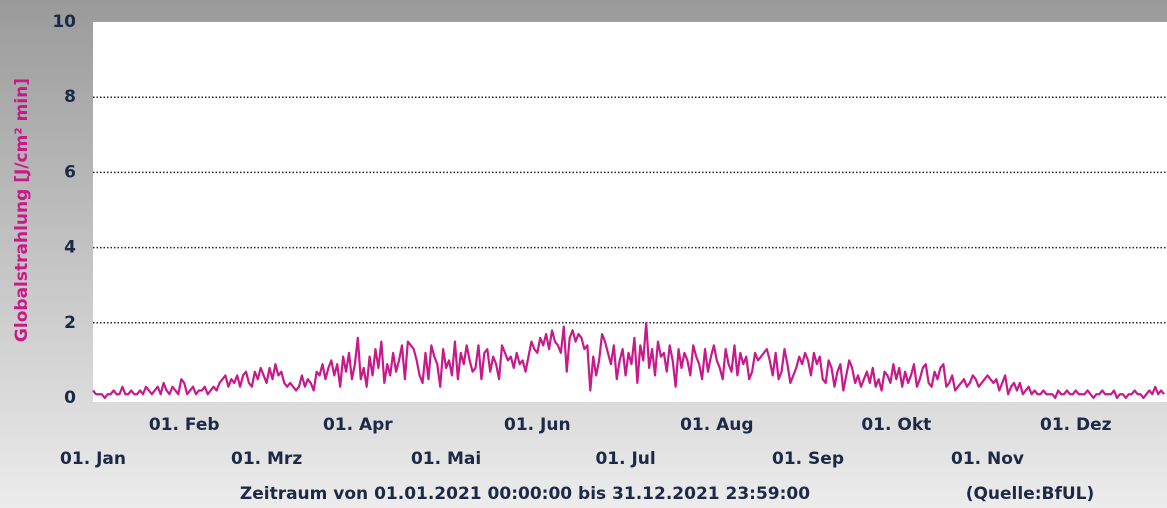 This screenshot has height=508, width=1167. What do you see at coordinates (446, 459) in the screenshot?
I see `x-tick-label: 01. Mai` at bounding box center [446, 459].